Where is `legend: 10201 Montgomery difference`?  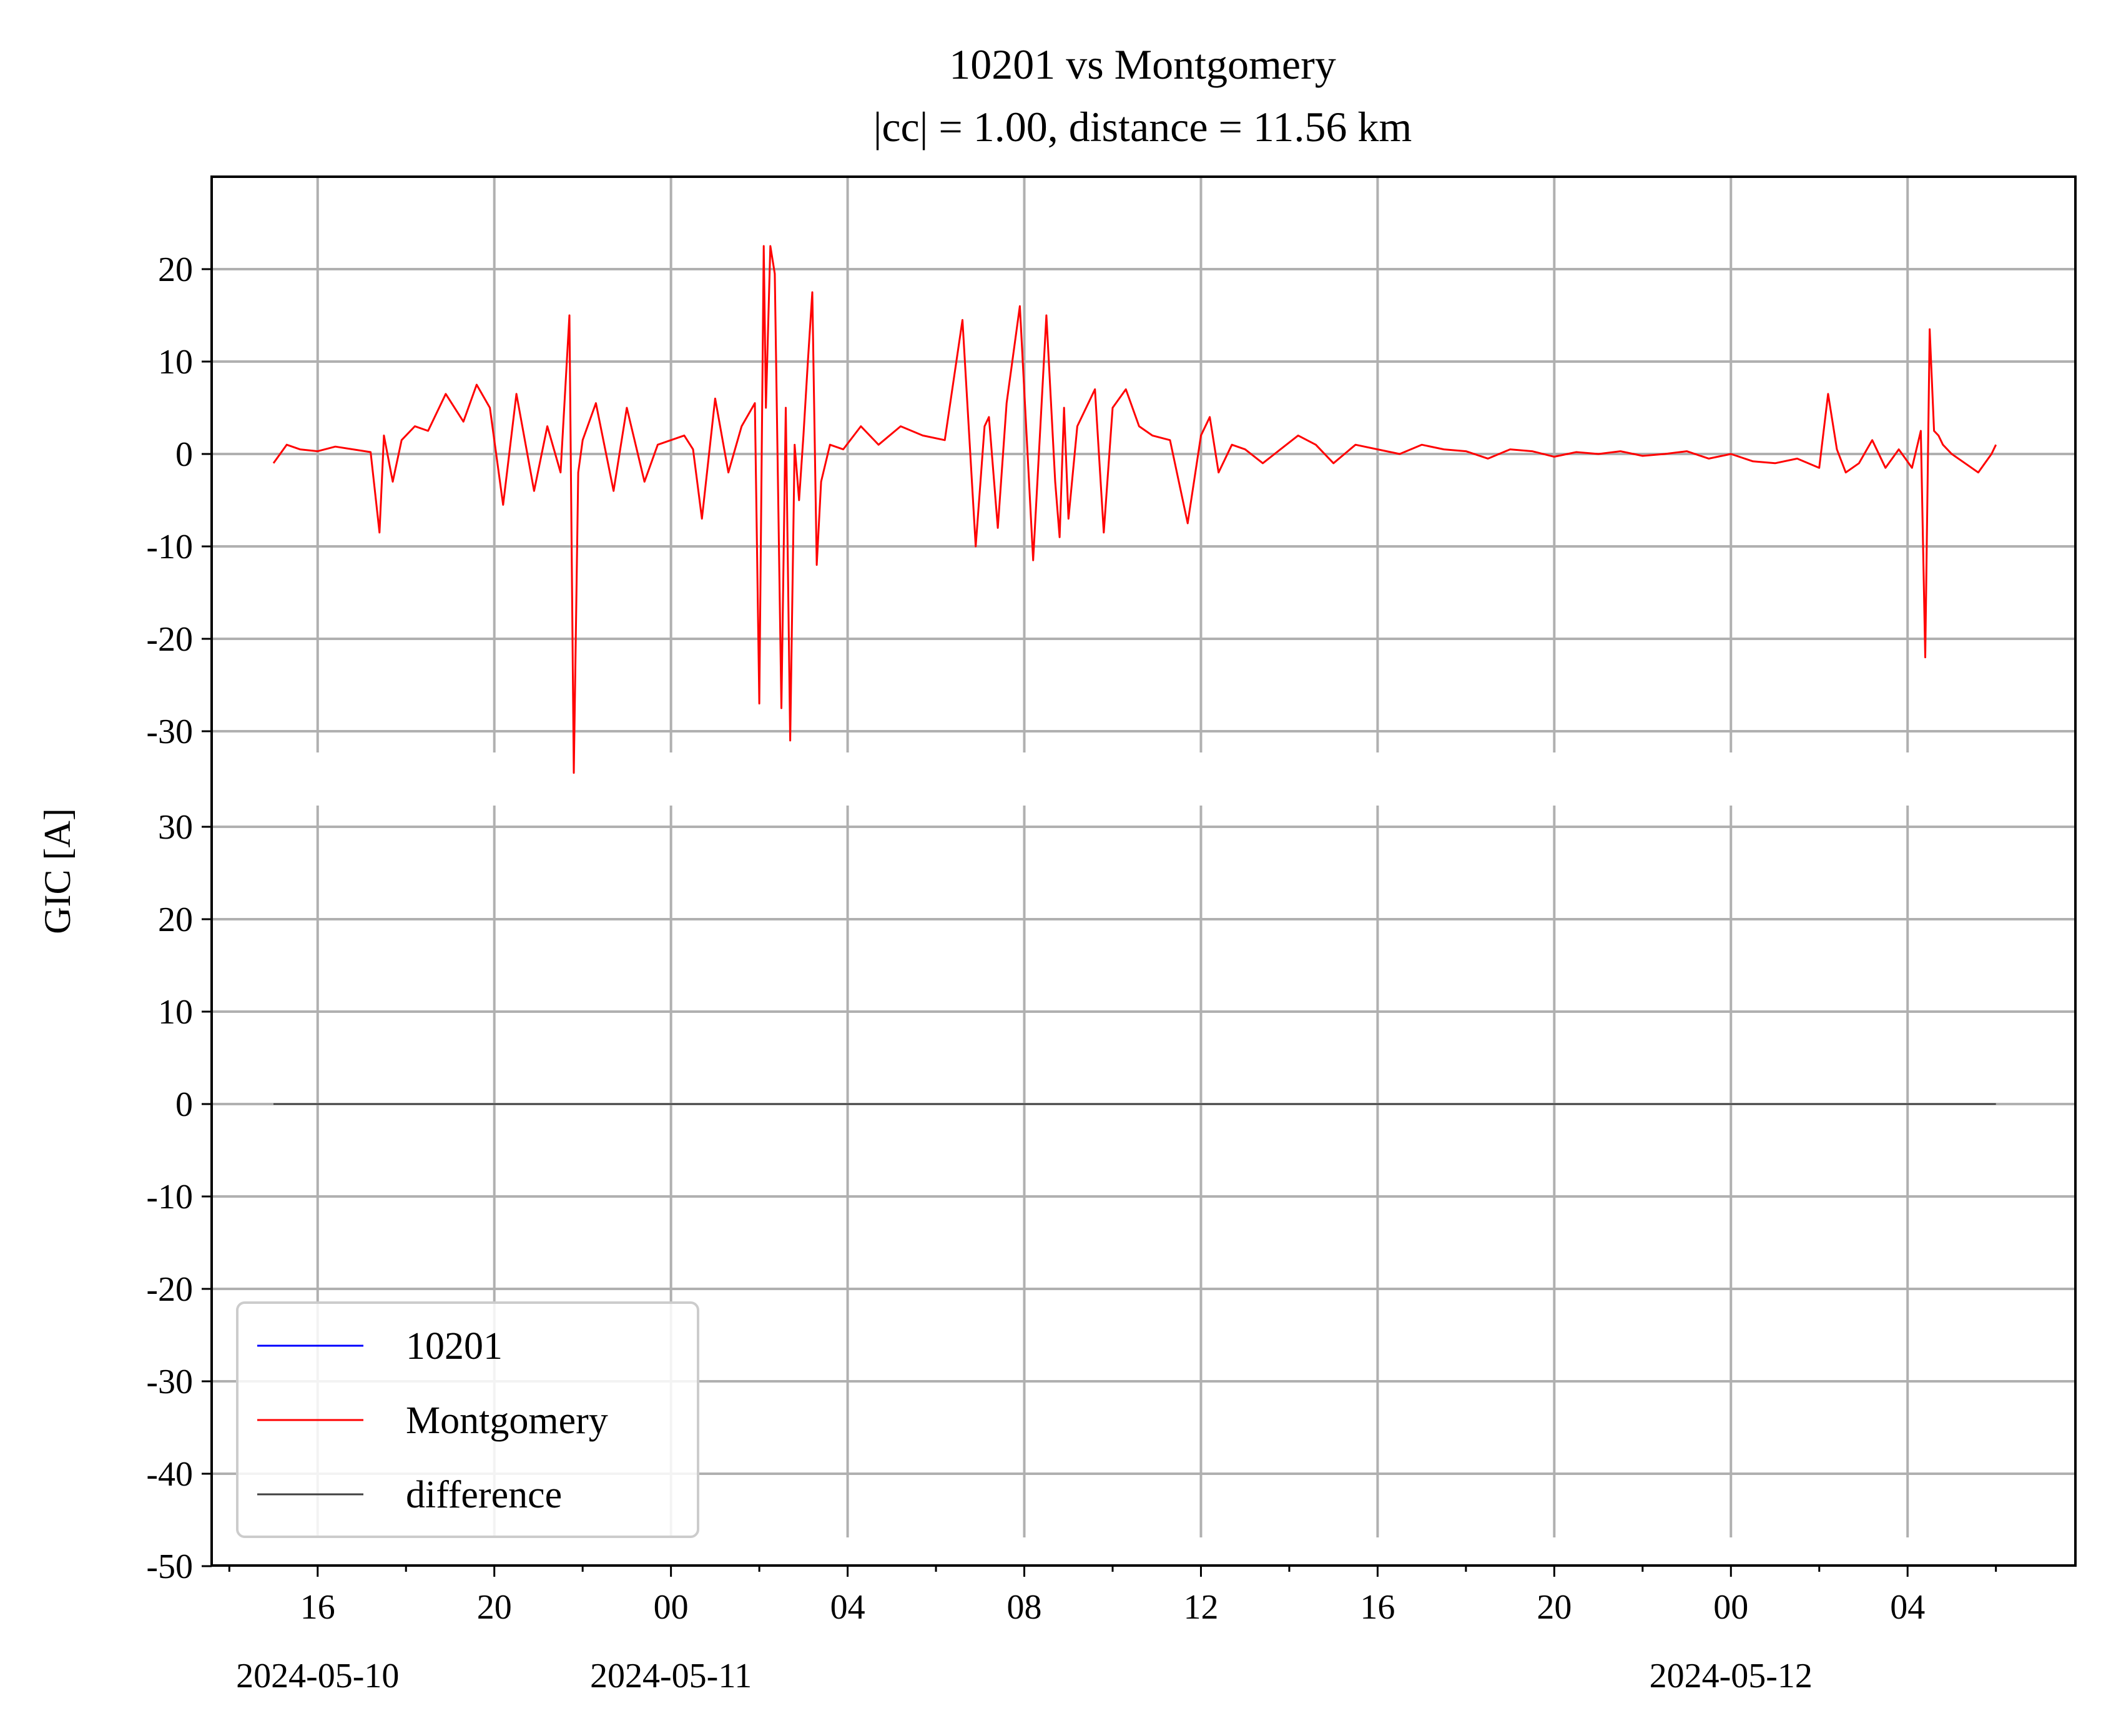 legend: 10201 Montgomery difference is located at coordinates (468, 1419).